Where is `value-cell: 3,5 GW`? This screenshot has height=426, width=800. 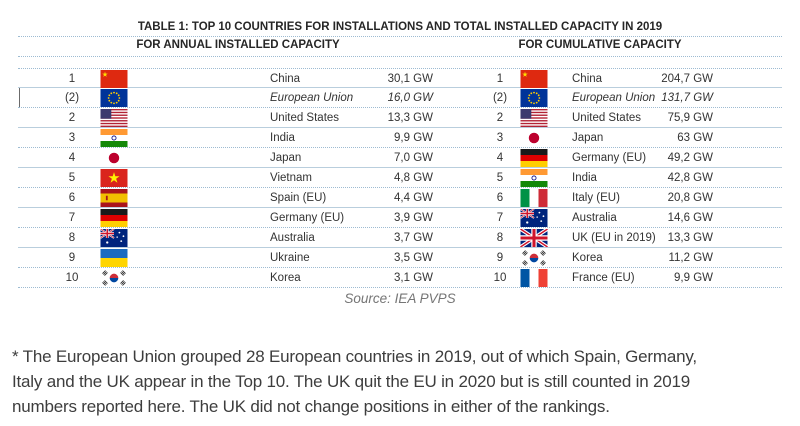
value-cell: 3,5 GW is located at coordinates (413, 258).